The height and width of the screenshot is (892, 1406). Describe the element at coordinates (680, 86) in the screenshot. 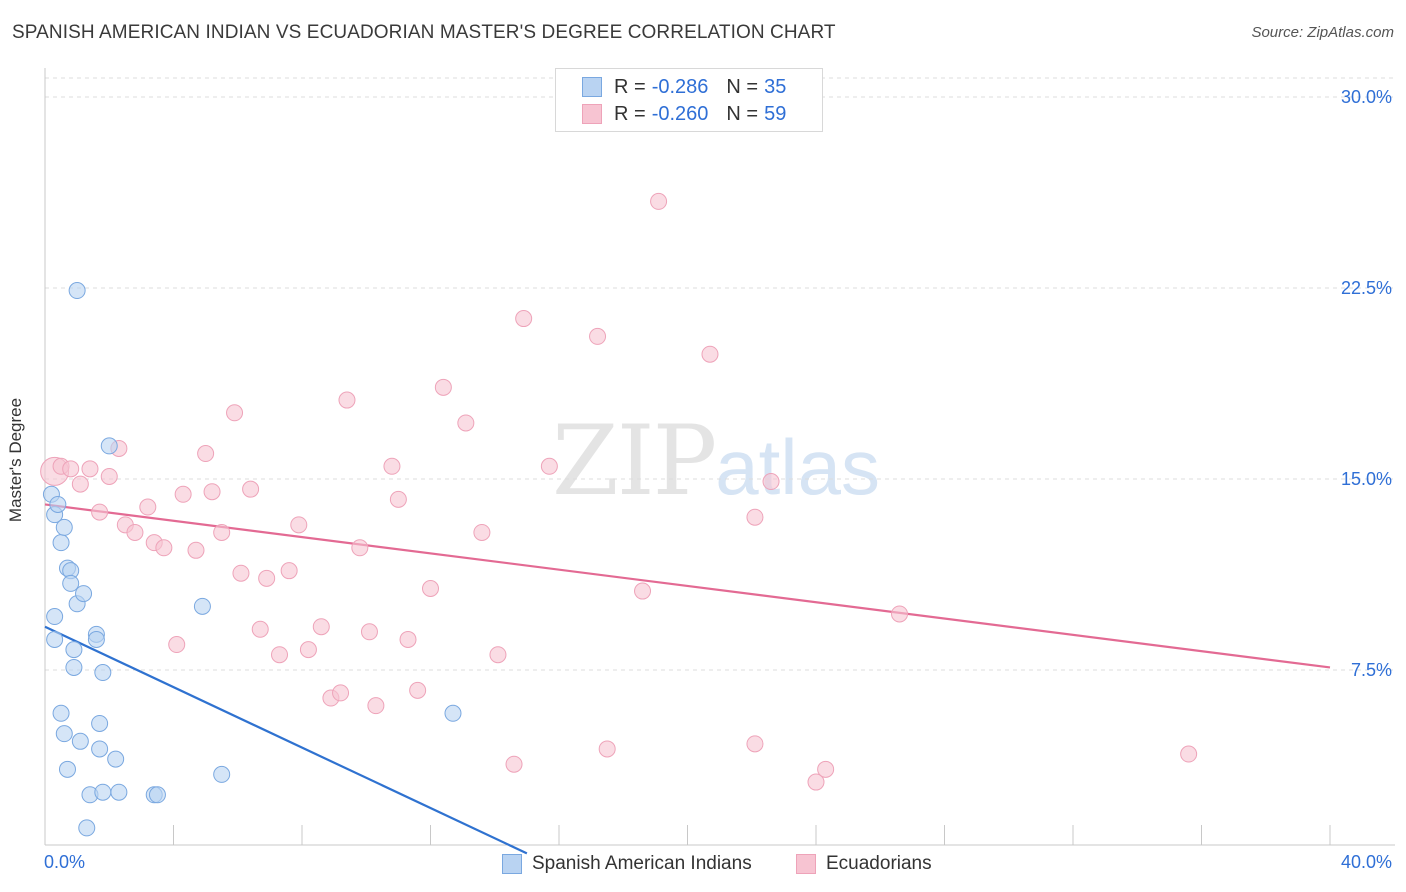

I see `legend-r-value: -0.286` at that location.